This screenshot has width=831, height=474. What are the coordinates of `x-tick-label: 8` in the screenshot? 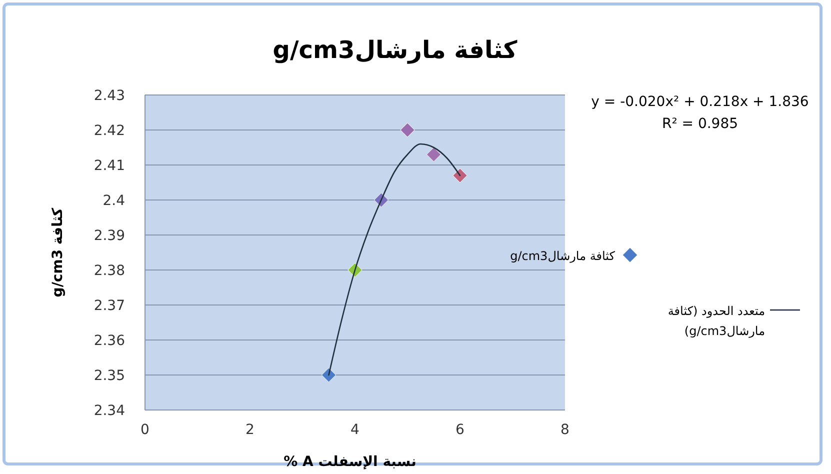 It's located at (565, 430).